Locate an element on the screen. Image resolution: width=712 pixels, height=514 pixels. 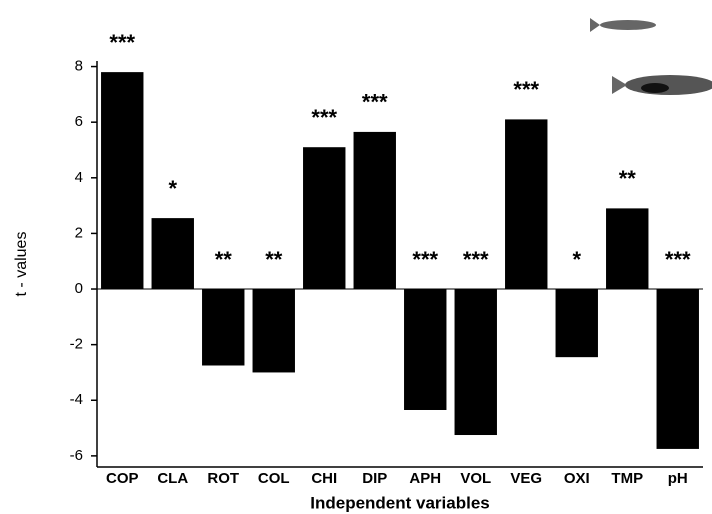
x-tick-label: OXI is located at coordinates (577, 478).